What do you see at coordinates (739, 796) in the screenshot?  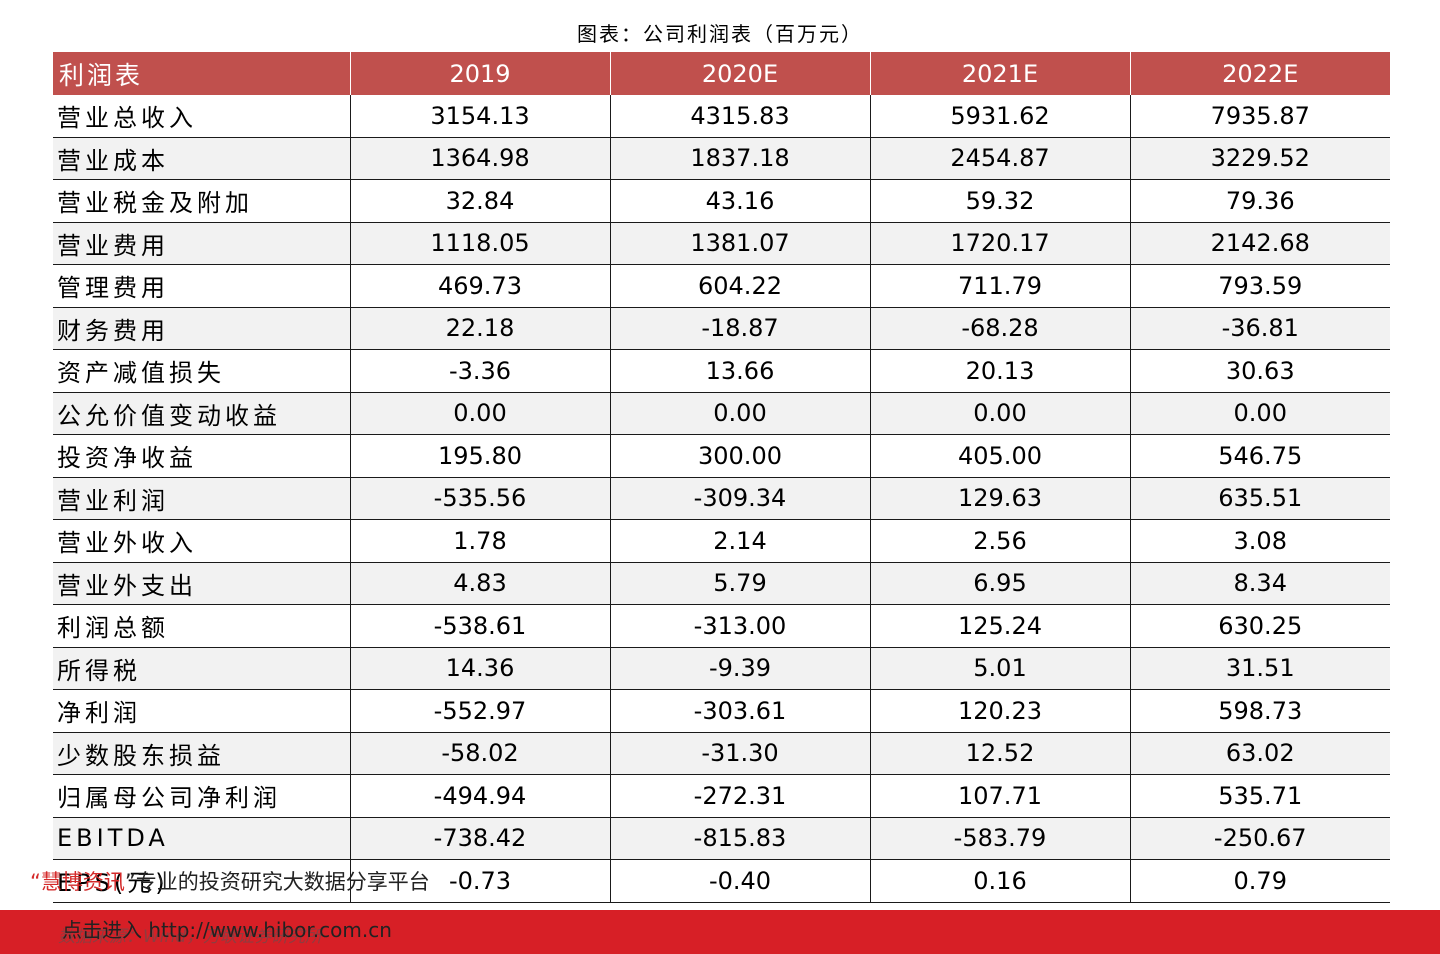 I see `value-cell: -272.31` at bounding box center [739, 796].